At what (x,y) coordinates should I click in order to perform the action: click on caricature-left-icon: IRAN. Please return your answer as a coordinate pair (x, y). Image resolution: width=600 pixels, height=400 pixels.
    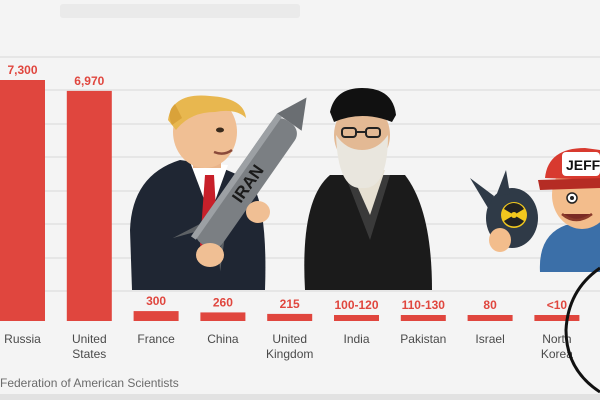
    Looking at the image, I should click on (218, 192).